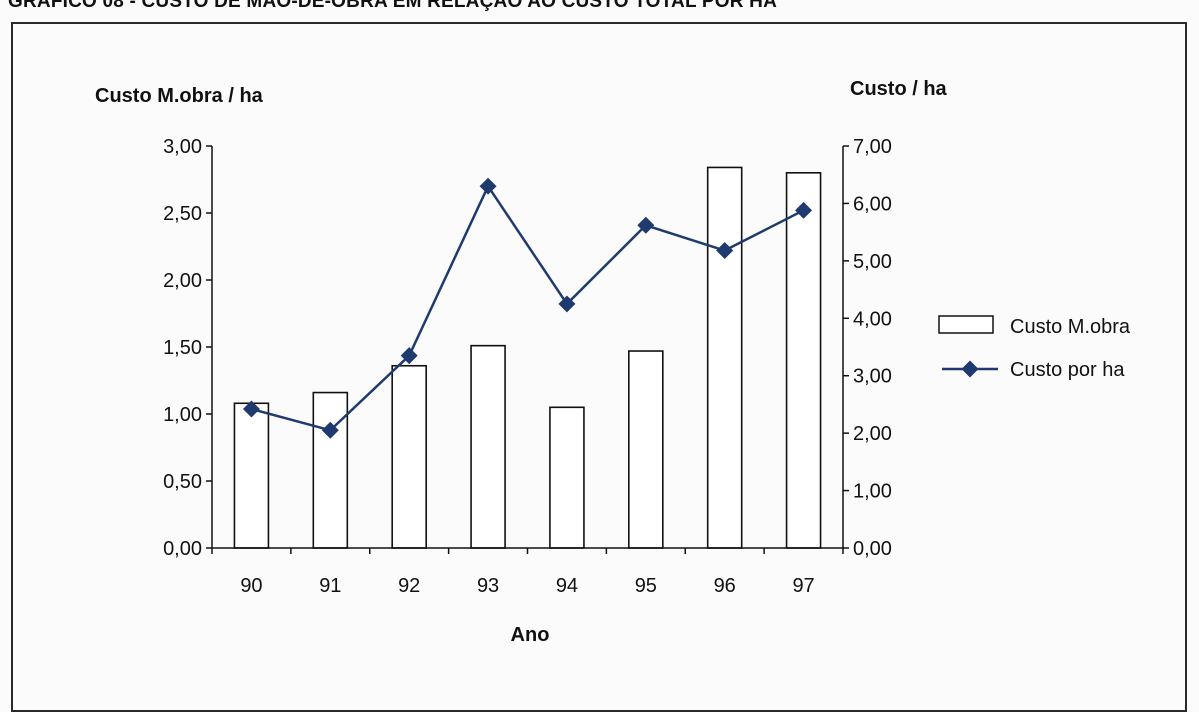  Describe the element at coordinates (725, 586) in the screenshot. I see `x-tick-label: 96` at that location.